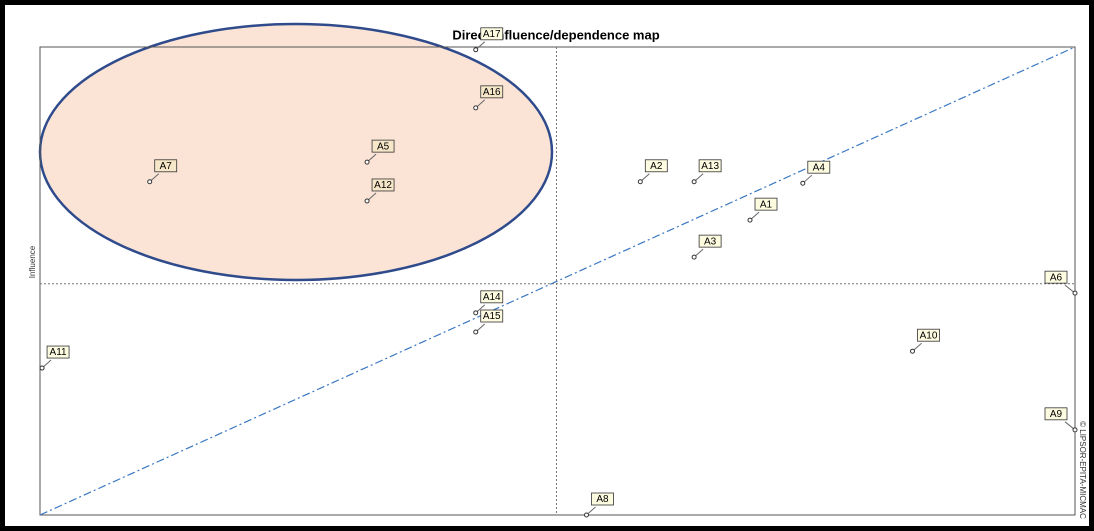 The width and height of the screenshot is (1094, 531). I want to click on point-label: A12, so click(383, 185).